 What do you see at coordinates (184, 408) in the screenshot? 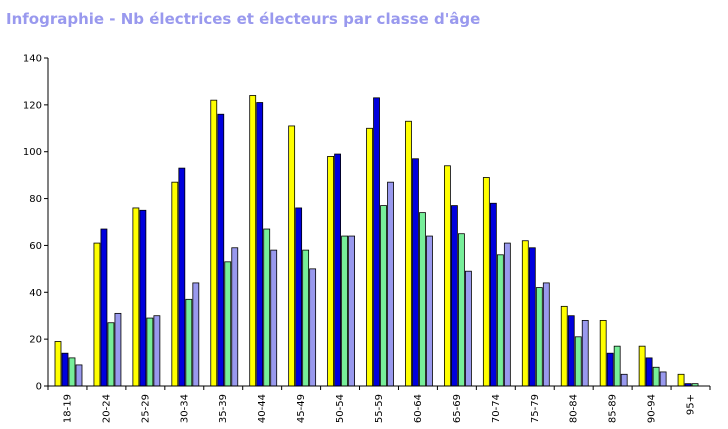
I see `x-tick-label: 30-34` at bounding box center [184, 408].